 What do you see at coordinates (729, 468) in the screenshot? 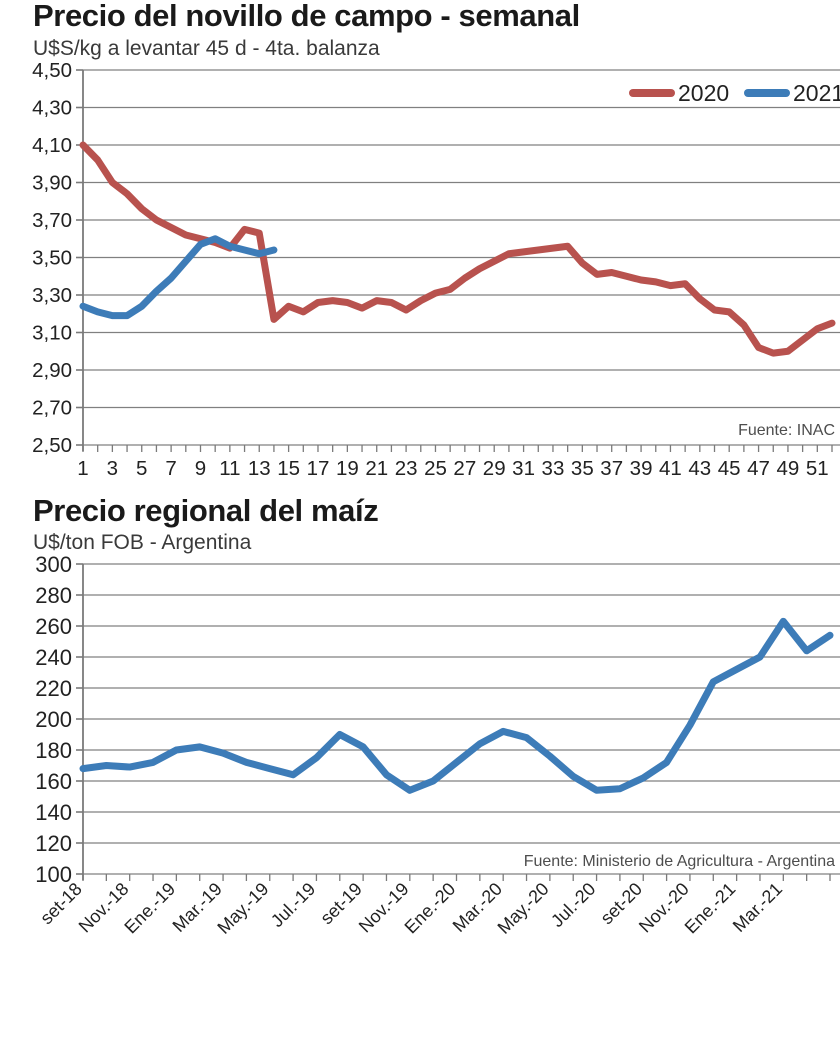
I see `x-axis-tick-label: 45` at bounding box center [729, 468].